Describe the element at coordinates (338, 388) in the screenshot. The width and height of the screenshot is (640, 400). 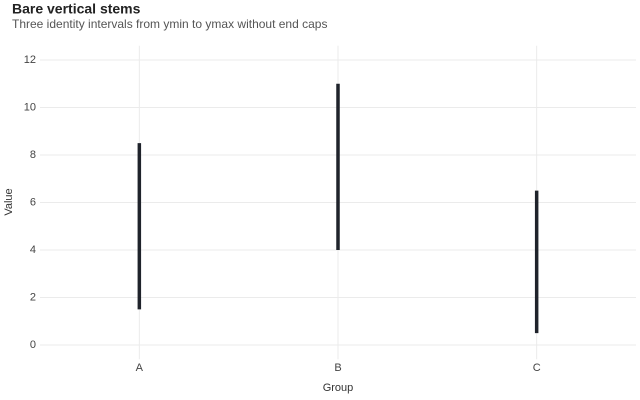
I see `x-axis-label: Group` at that location.